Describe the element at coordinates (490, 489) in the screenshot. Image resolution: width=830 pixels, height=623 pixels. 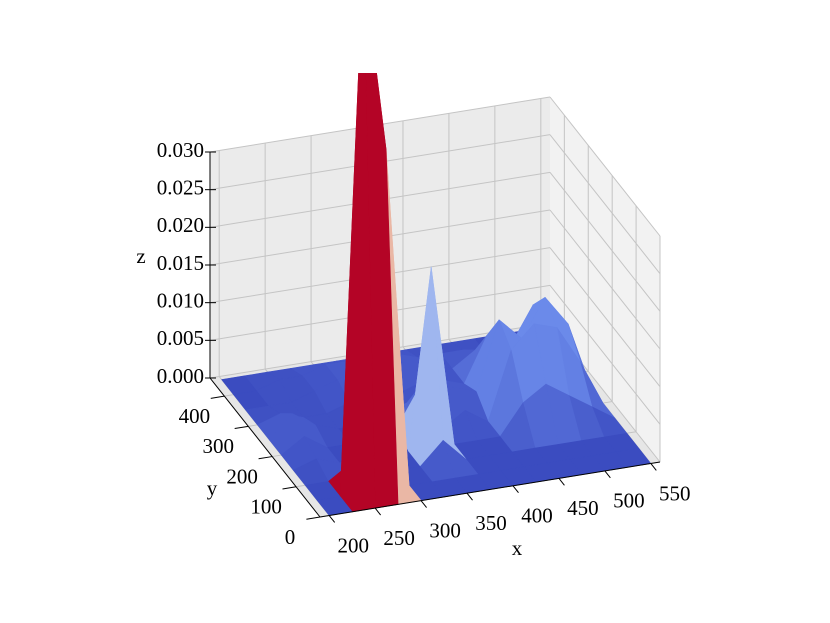
I see `x-axis-line` at that location.